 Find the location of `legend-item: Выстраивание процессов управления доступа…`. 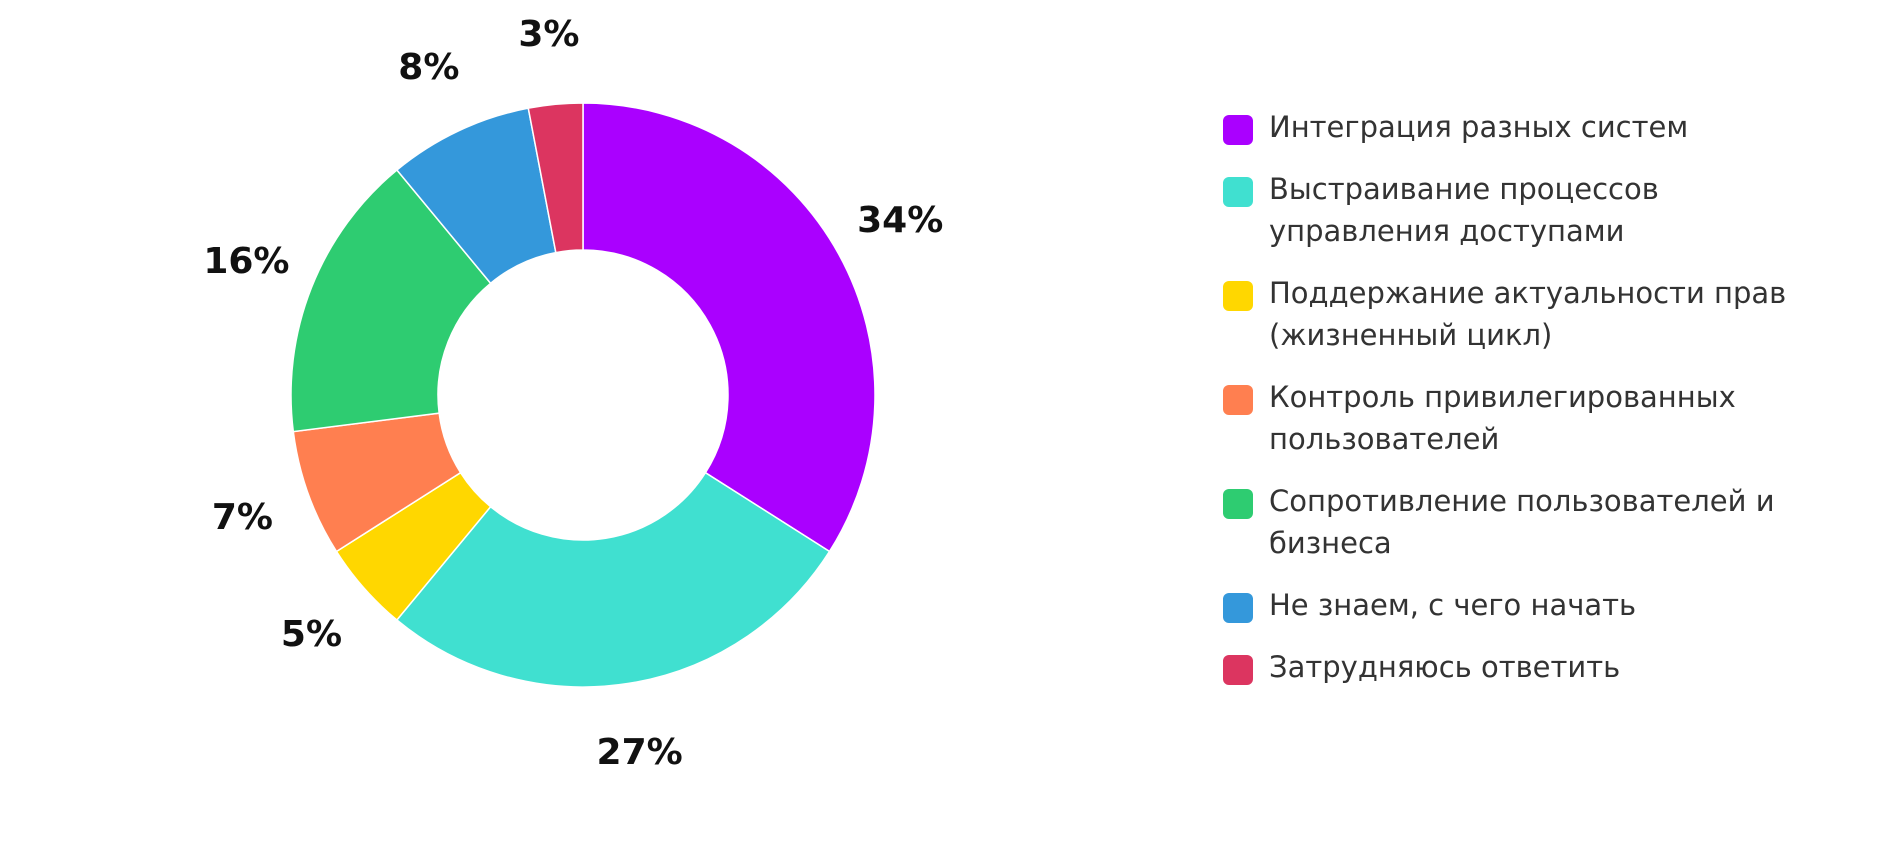

legend-item: Выстраивание процессов управления доступа… is located at coordinates (1533, 210).